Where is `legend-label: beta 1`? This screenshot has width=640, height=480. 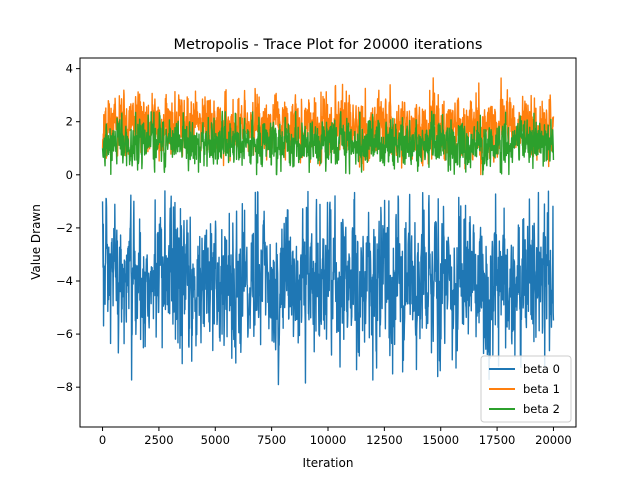
legend-label: beta 1 is located at coordinates (541, 389).